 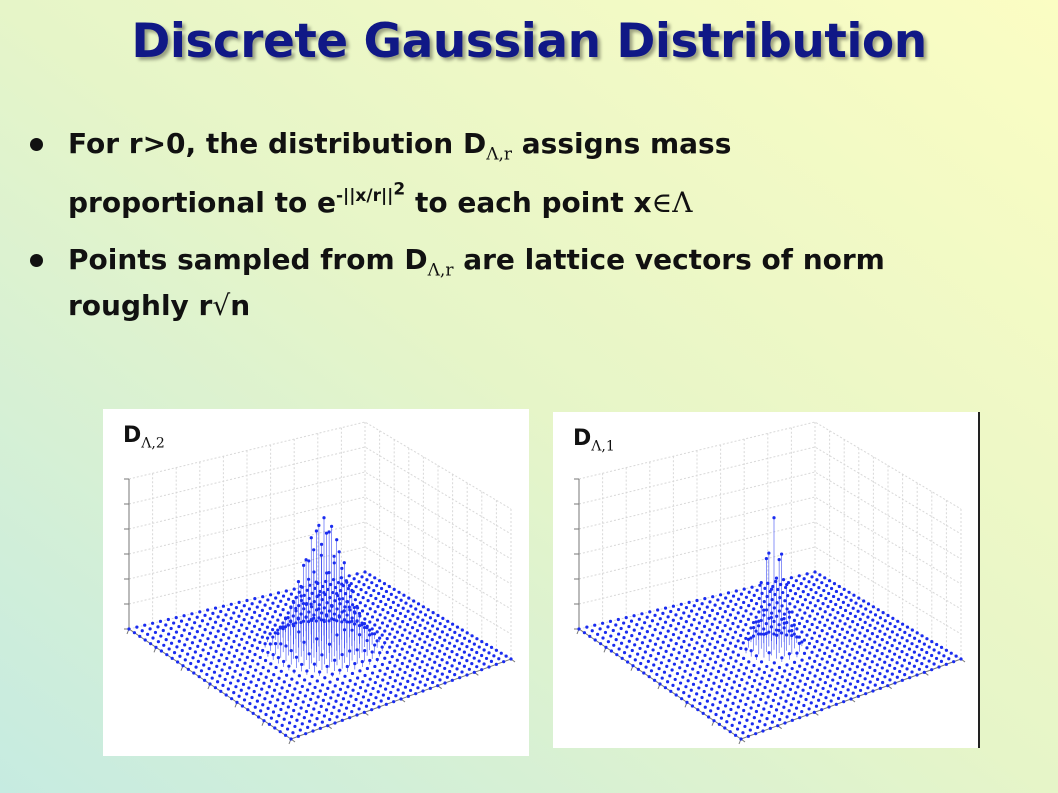 I want to click on bullet1-text-c: proportional to e, so click(x=202, y=202).